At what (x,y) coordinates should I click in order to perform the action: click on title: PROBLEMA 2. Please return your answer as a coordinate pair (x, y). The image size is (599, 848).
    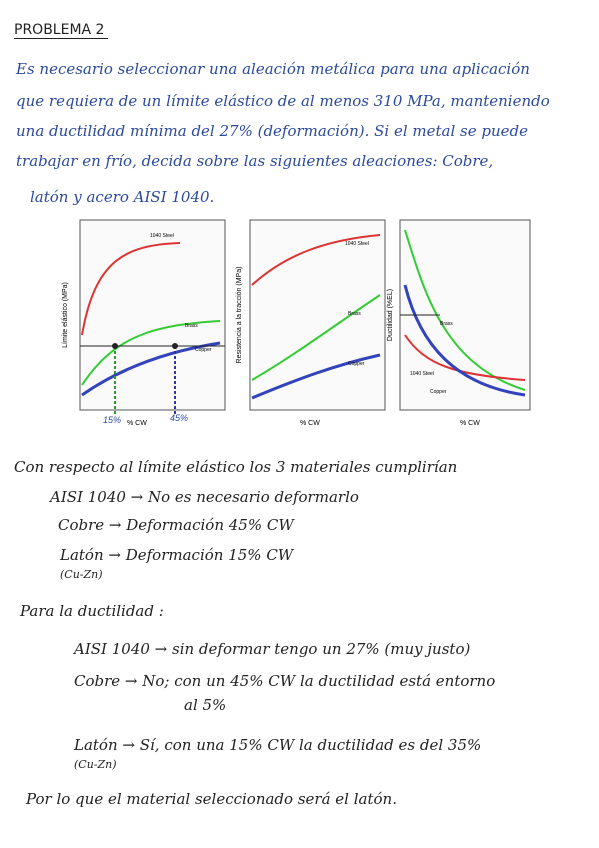
    Looking at the image, I should click on (61, 30).